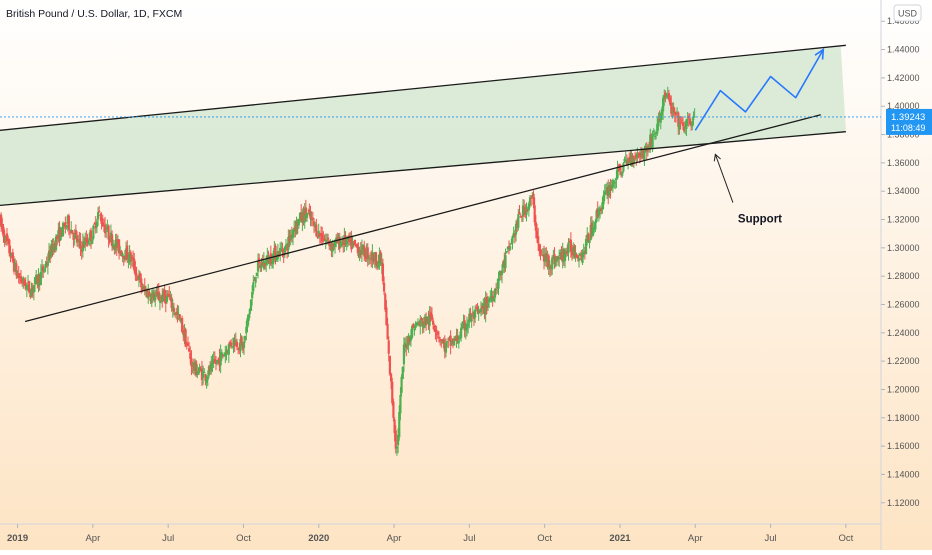 The image size is (932, 555). I want to click on currency-button: USD, so click(907, 13).